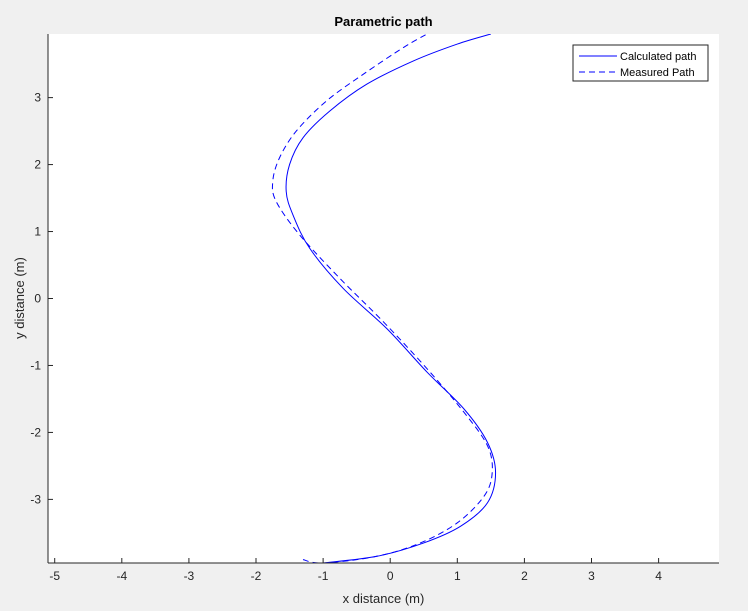 Image resolution: width=748 pixels, height=611 pixels. I want to click on x-tick-label: -4, so click(121, 576).